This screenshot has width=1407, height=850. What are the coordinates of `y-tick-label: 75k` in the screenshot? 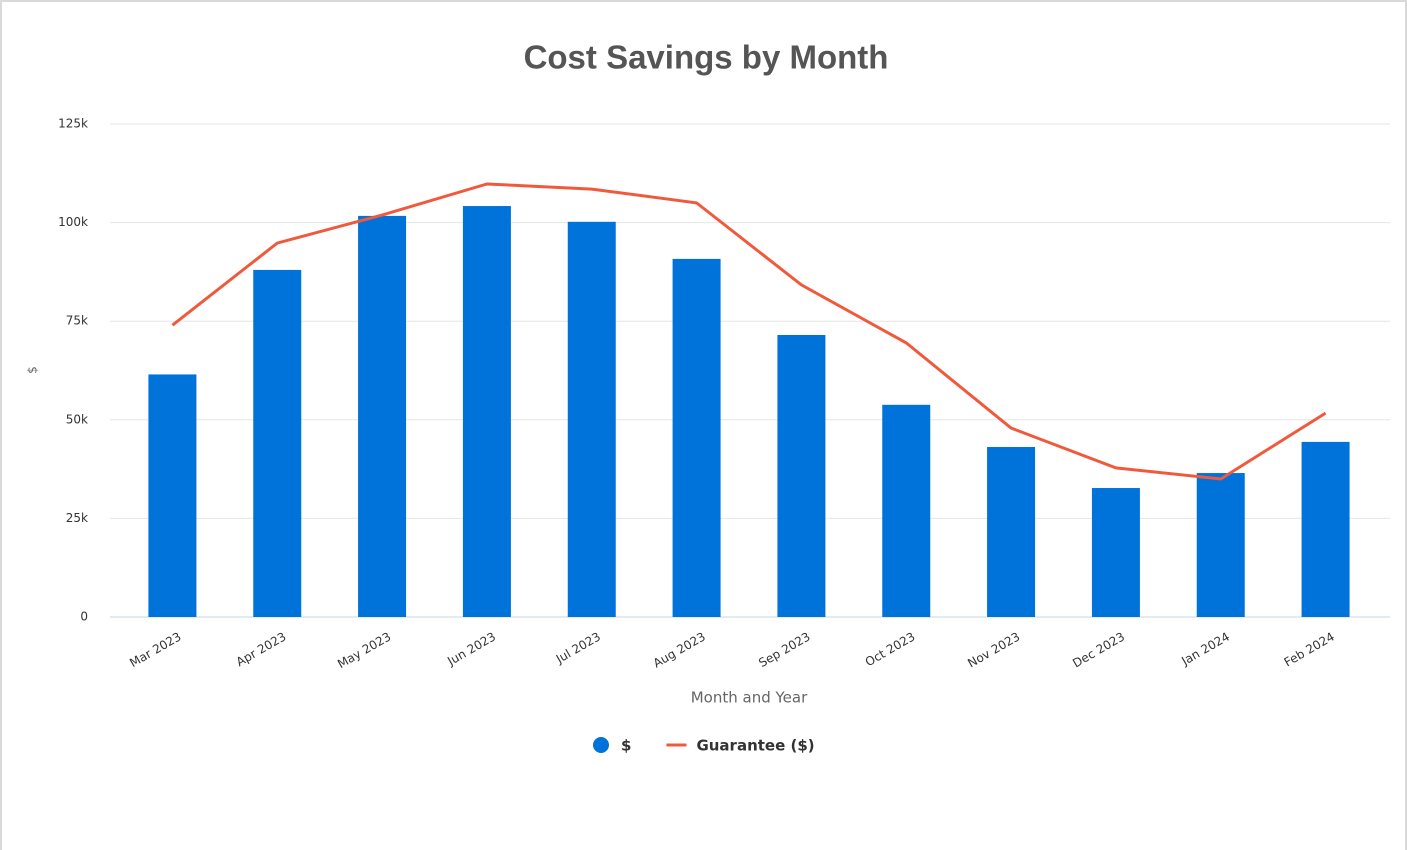 It's located at (77, 321).